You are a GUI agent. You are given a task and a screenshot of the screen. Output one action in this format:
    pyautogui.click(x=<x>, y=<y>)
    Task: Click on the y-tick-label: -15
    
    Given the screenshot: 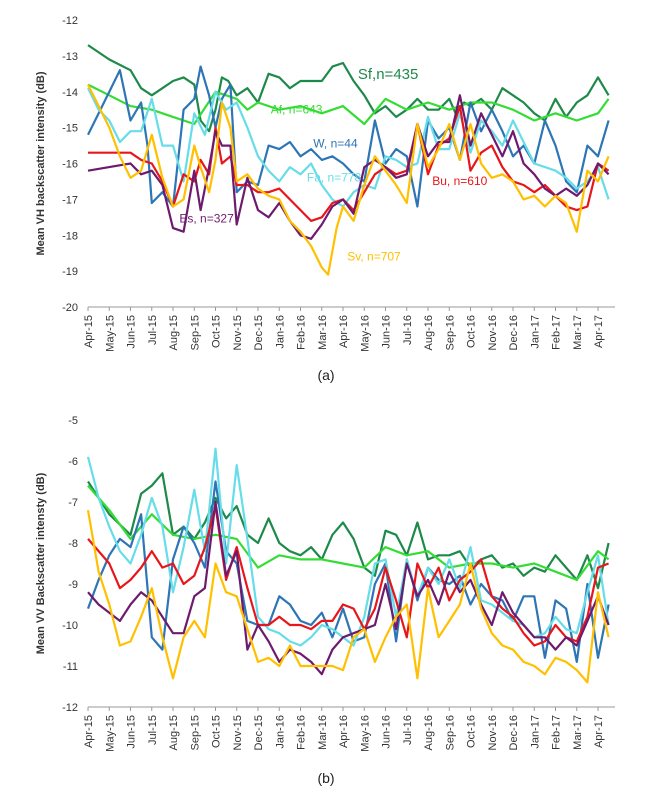 What is the action you would take?
    pyautogui.click(x=70, y=129)
    